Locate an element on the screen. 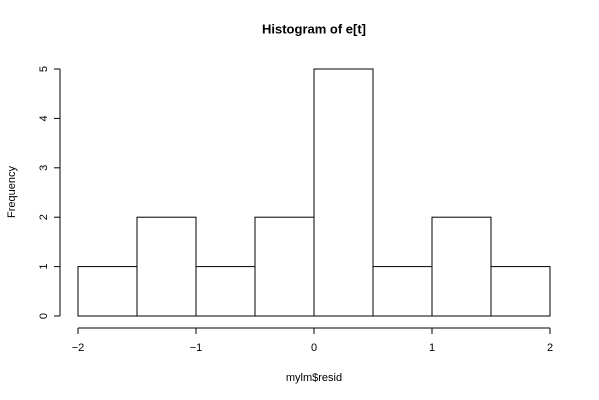 This screenshot has width=599, height=400. y-tick-label: 3 is located at coordinates (44, 168).